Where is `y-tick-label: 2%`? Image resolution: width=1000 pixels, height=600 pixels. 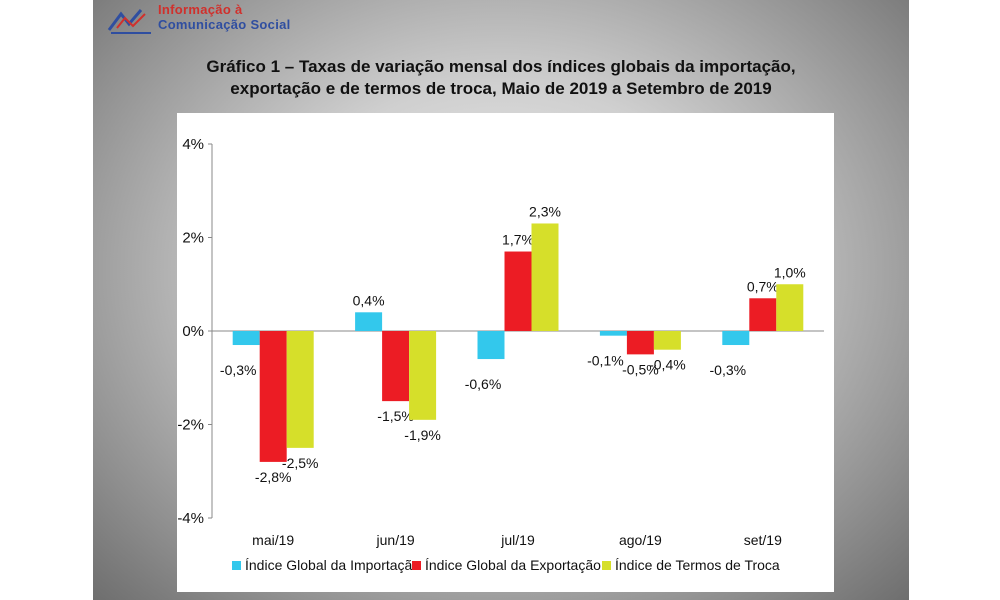 y-tick-label: 2% is located at coordinates (193, 238).